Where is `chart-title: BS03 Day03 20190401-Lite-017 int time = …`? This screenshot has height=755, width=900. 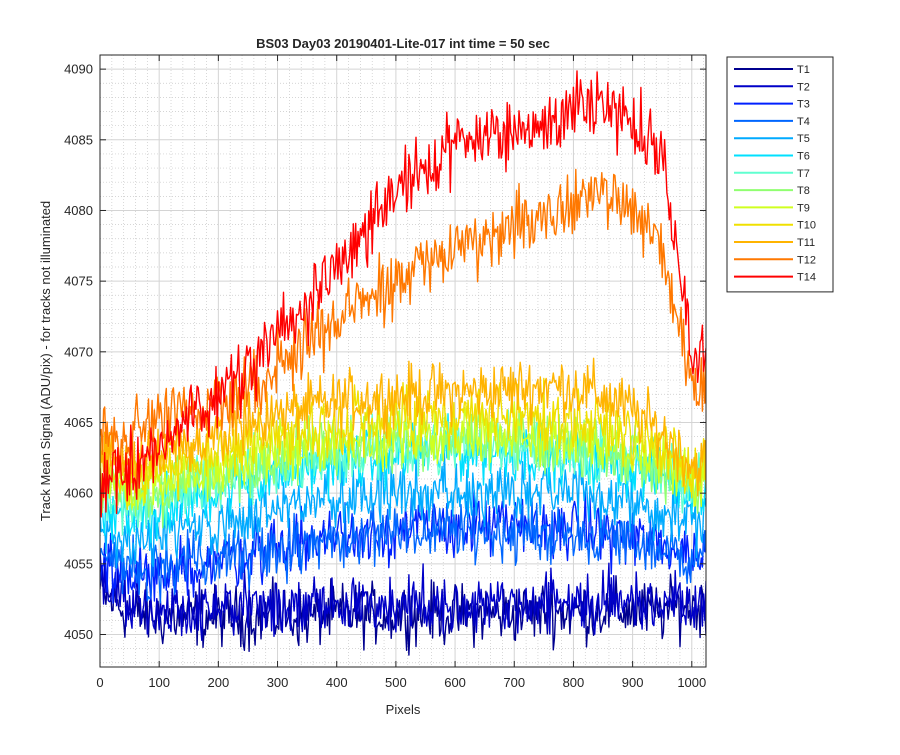
chart-title: BS03 Day03 20190401-Lite-017 int time = … is located at coordinates (403, 43).